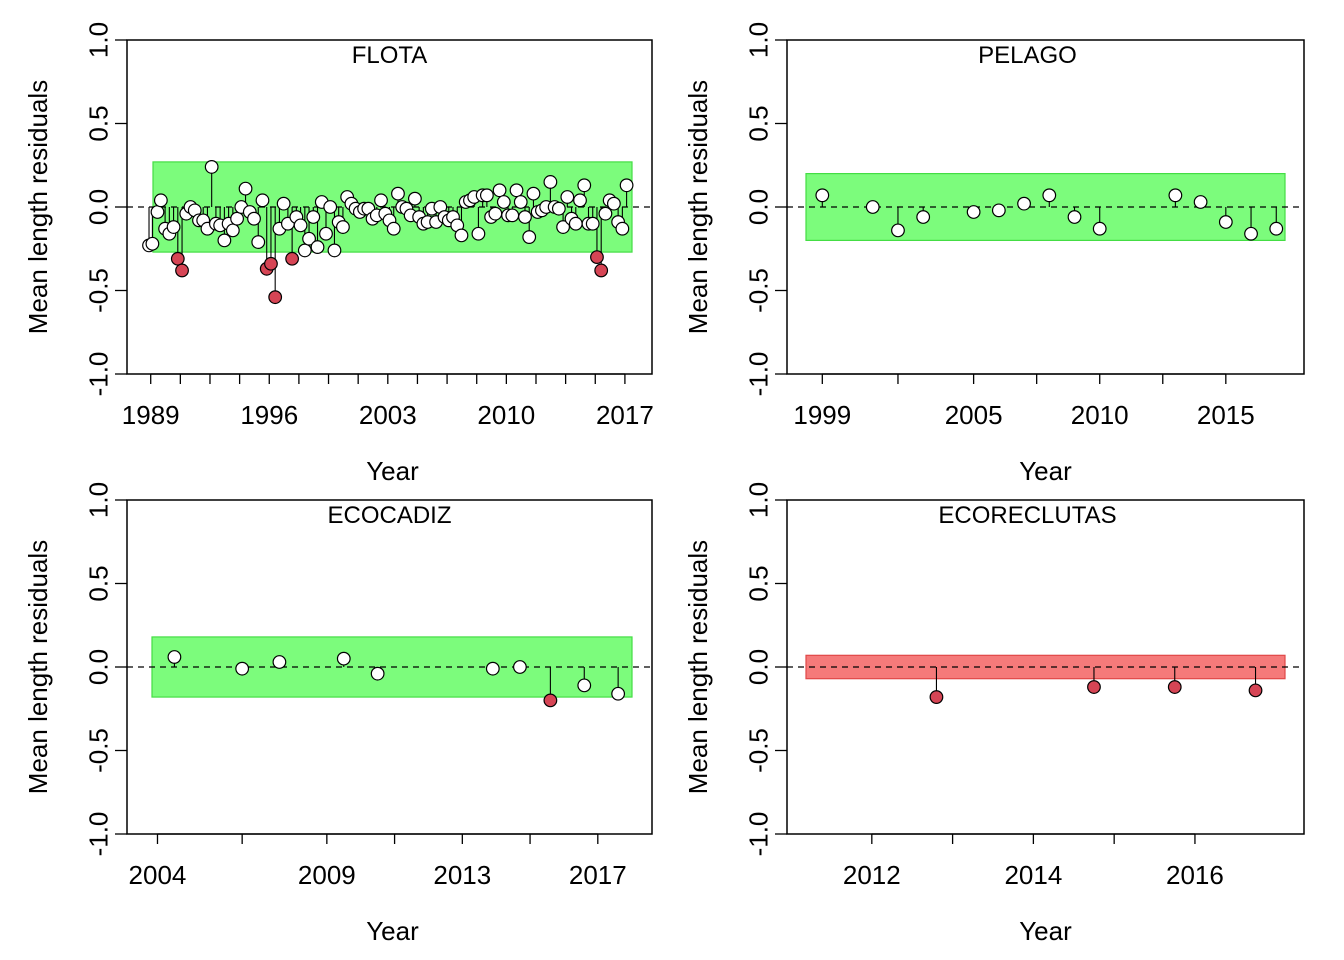 This screenshot has height=960, width=1344. I want to click on x-tick-label: 2009, so click(327, 875).